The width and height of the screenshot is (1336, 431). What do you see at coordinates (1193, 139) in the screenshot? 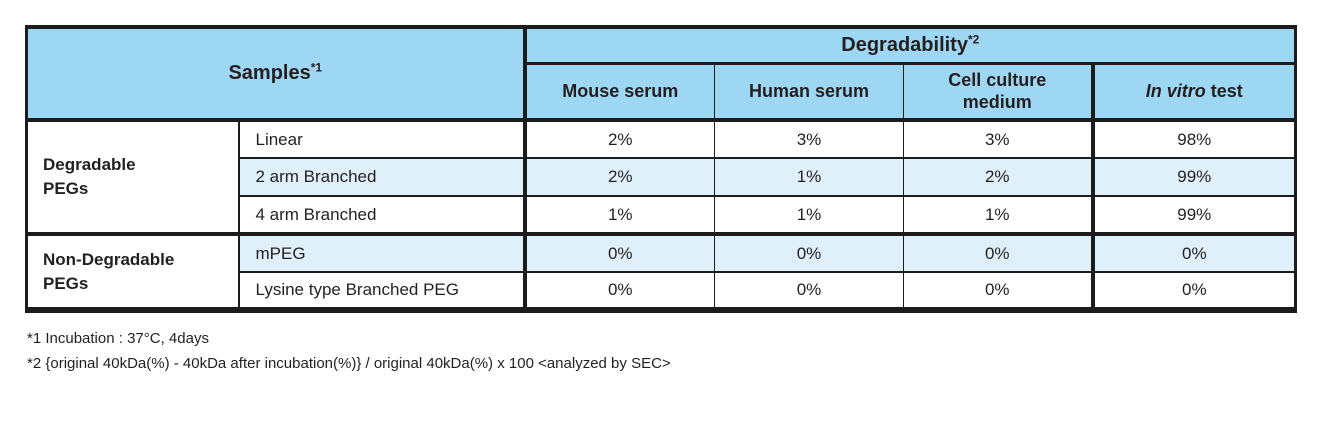
I see `value-cell: 98%` at bounding box center [1193, 139].